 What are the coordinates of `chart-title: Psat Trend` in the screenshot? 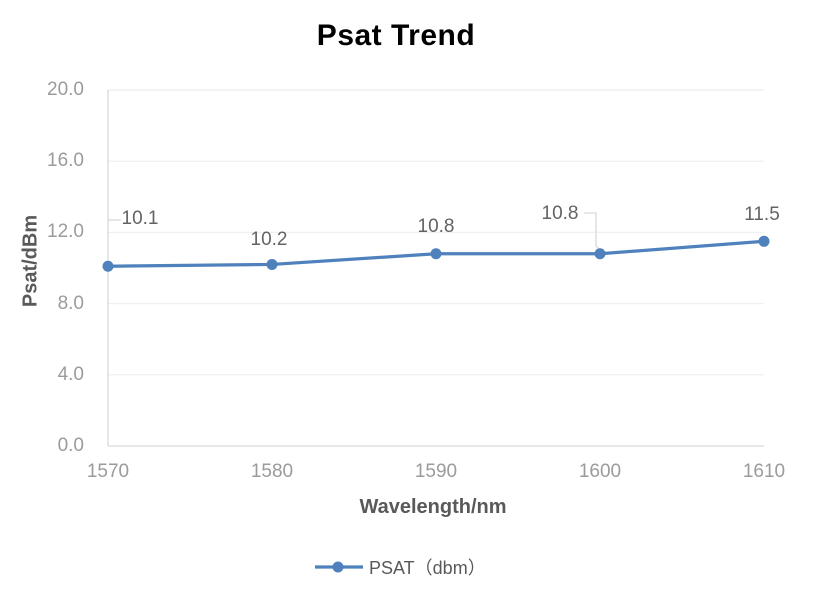 It's located at (396, 35).